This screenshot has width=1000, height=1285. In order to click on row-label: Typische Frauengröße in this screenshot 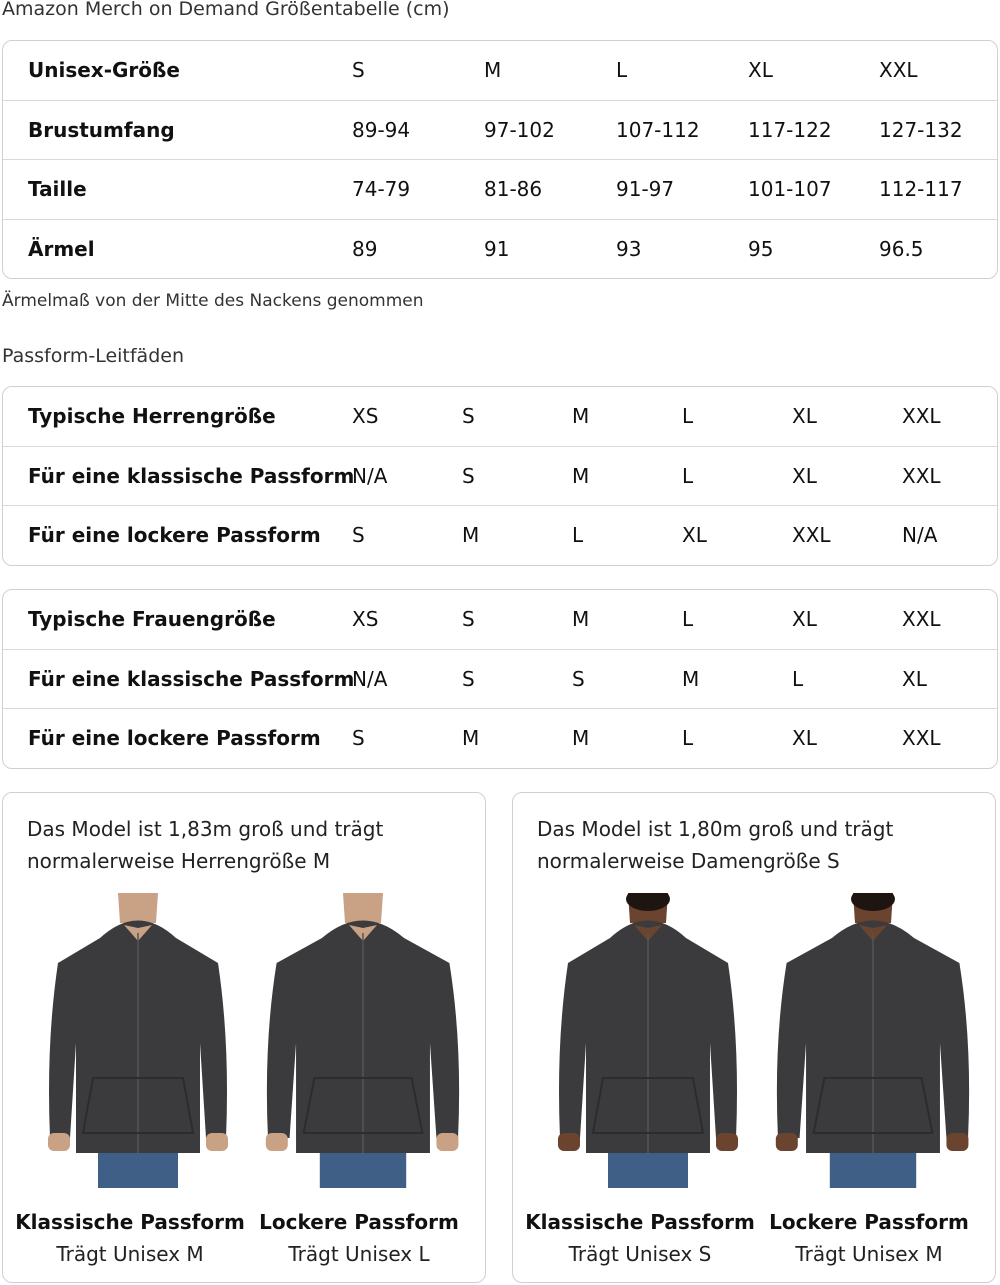, I will do `click(152, 619)`.